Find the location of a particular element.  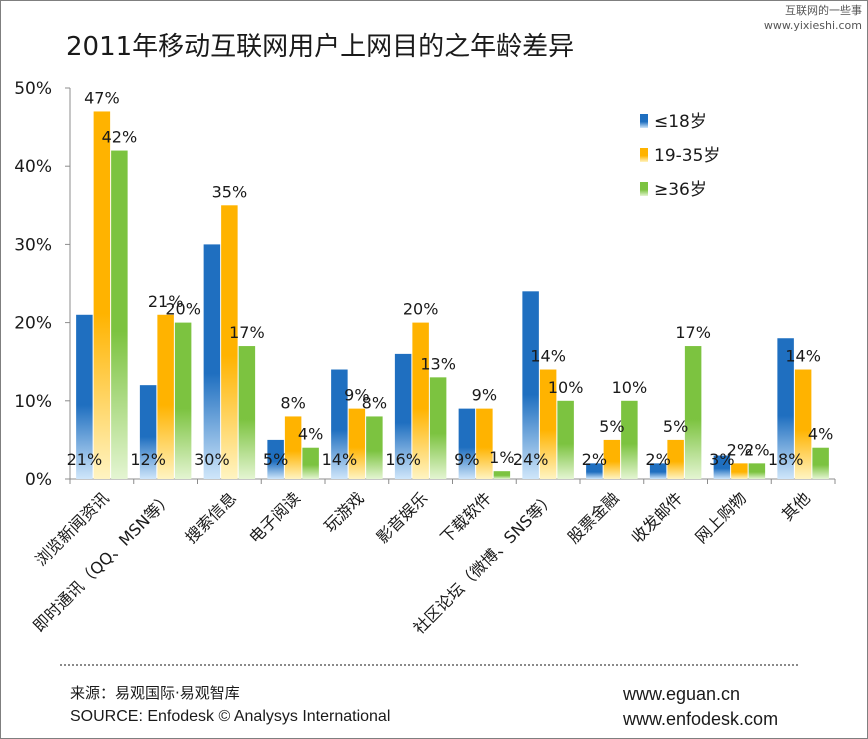

chart-title: 2011年移动互联网用户上网目的之年龄差异 is located at coordinates (320, 47).